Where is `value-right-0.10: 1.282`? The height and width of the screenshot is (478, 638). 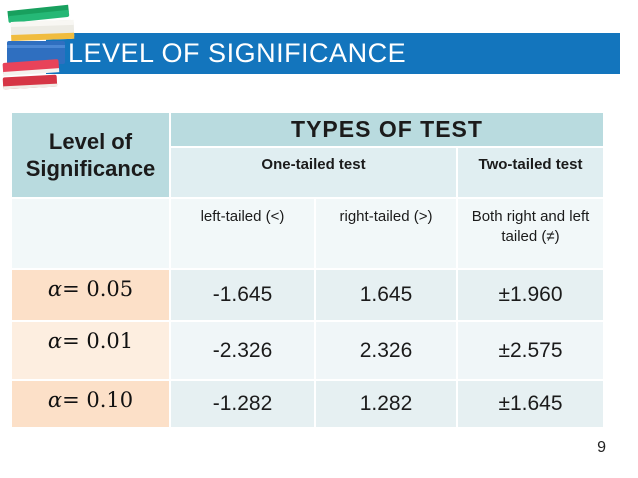 value-right-0.10: 1.282 is located at coordinates (386, 404).